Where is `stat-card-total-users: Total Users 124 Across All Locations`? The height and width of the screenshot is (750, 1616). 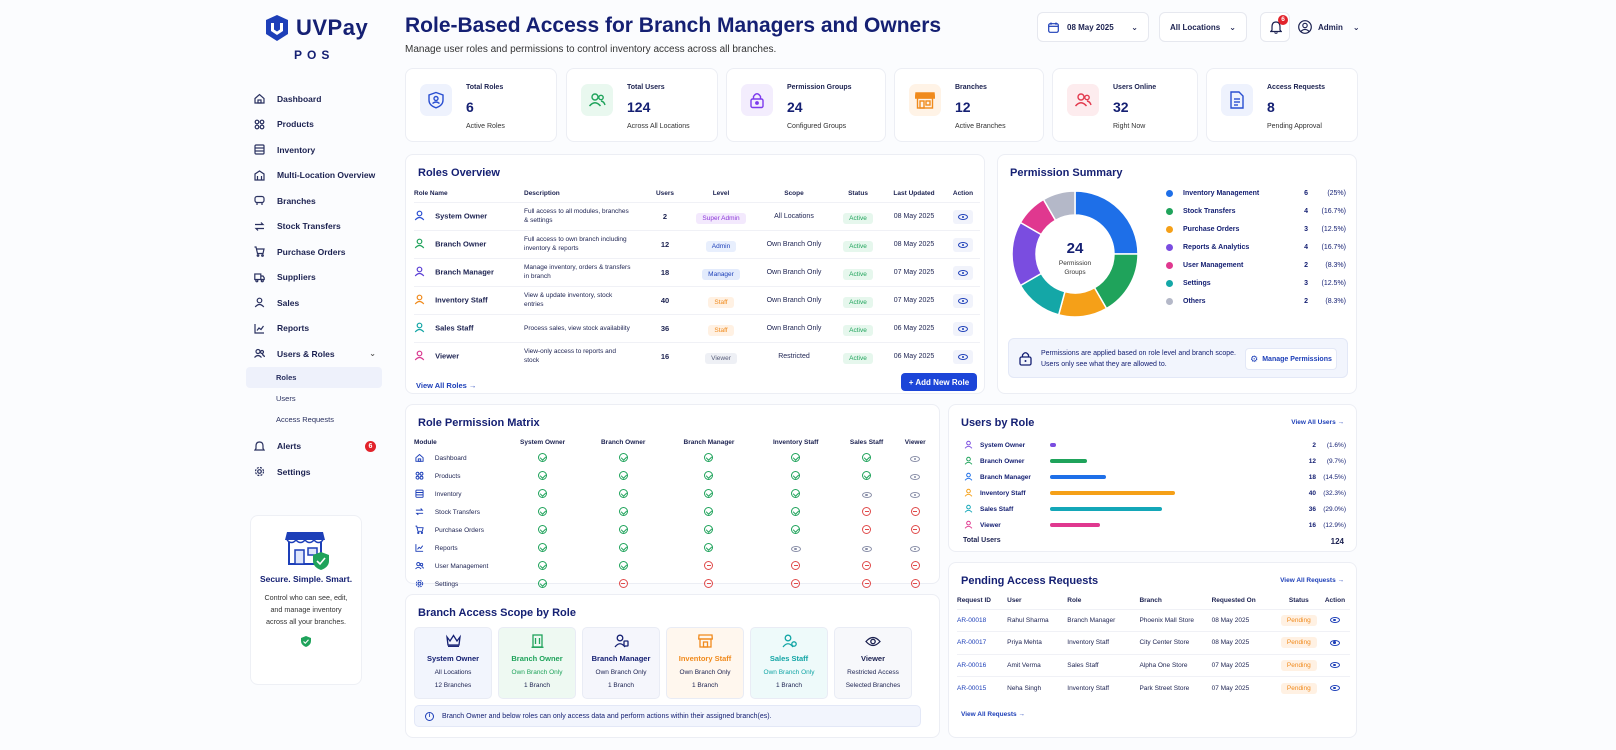 stat-card-total-users: Total Users 124 Across All Locations is located at coordinates (642, 105).